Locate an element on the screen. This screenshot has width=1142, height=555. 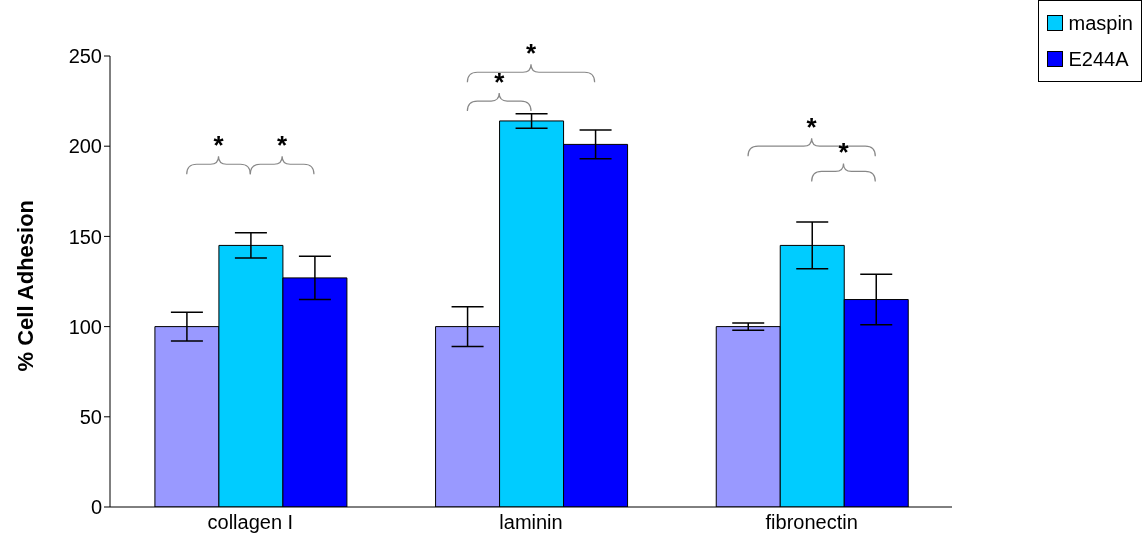
x-tick-label: collagen I is located at coordinates (250, 522).